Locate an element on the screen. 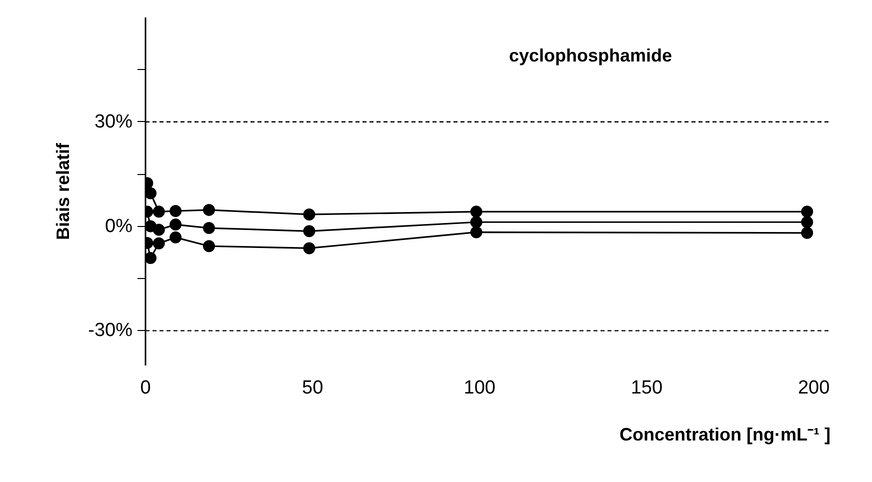 This screenshot has width=872, height=482. text: cyclophosphamide is located at coordinates (590, 56).